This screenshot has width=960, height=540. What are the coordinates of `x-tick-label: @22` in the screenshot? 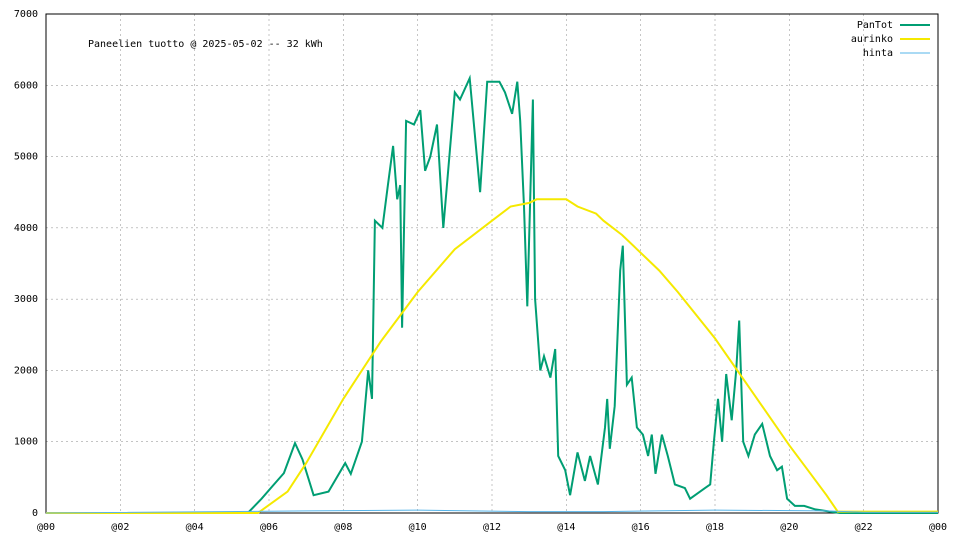 It's located at (864, 527).